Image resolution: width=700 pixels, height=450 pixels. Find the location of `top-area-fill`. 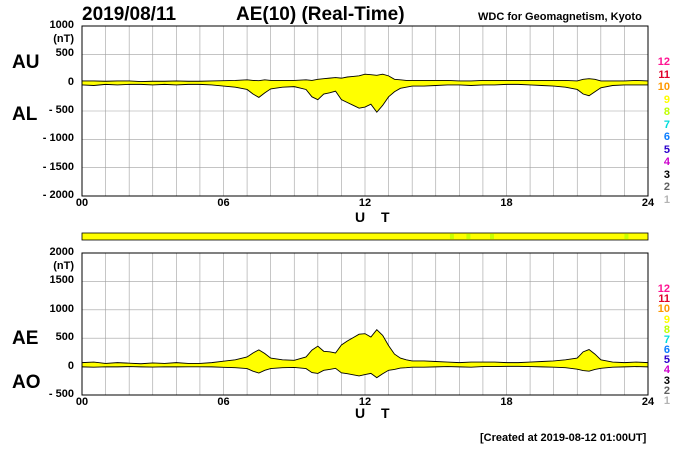

top-area-fill is located at coordinates (365, 93).